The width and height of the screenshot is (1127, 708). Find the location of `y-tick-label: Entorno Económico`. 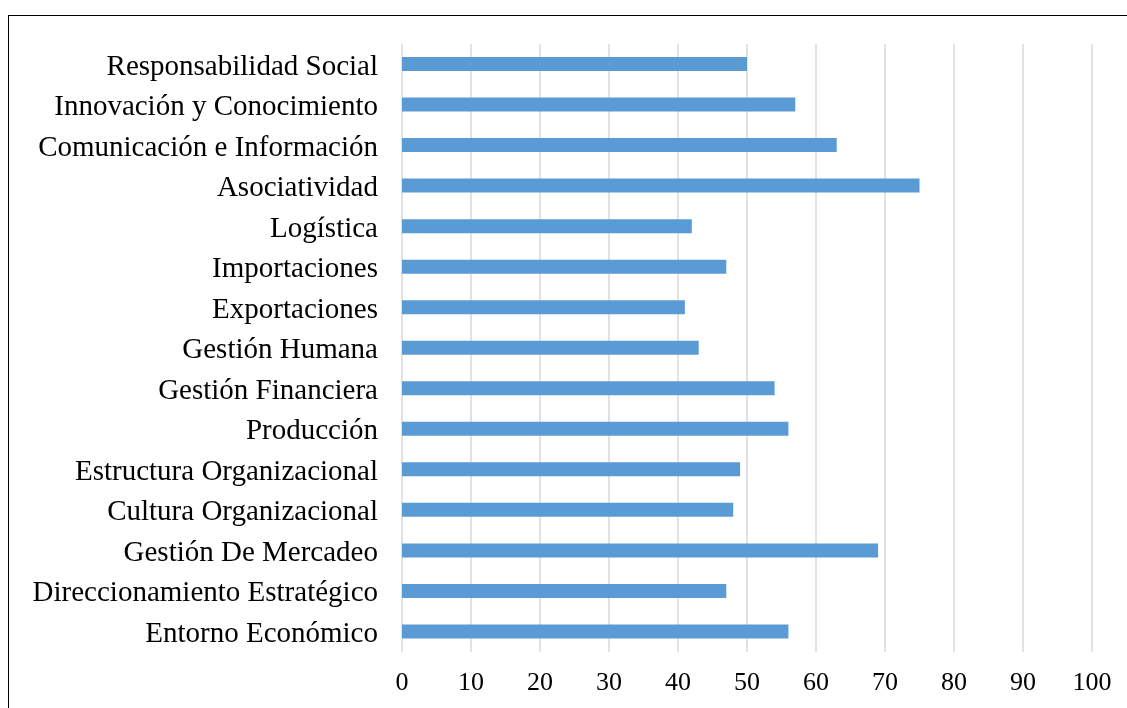

y-tick-label: Entorno Económico is located at coordinates (261, 632).